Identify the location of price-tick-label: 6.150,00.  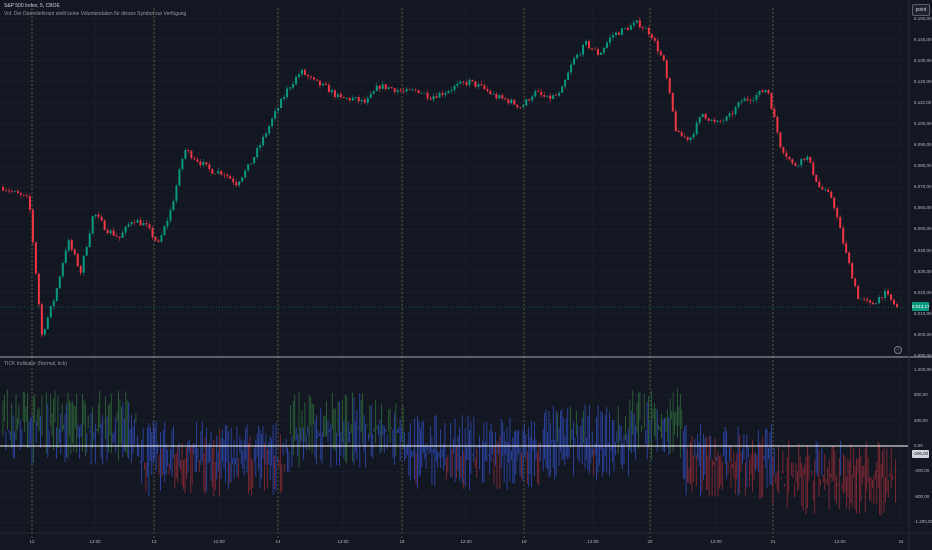
(923, 18).